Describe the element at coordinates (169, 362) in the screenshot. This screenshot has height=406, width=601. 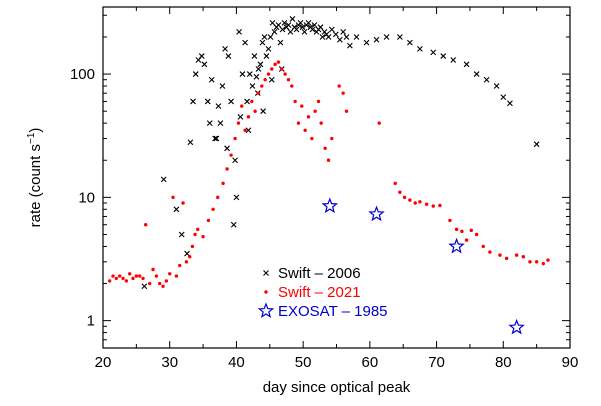
I see `x-tick-label: 30` at that location.